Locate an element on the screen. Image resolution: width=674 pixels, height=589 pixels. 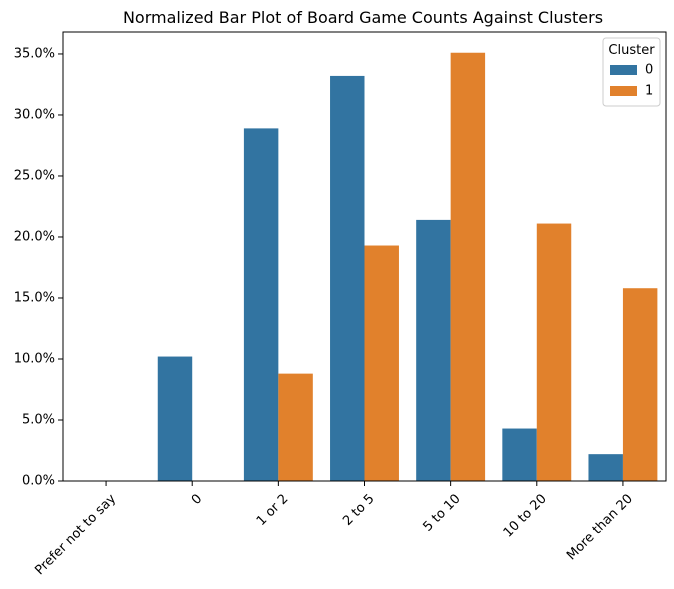
y-tick-label: 20.0% is located at coordinates (34, 236).